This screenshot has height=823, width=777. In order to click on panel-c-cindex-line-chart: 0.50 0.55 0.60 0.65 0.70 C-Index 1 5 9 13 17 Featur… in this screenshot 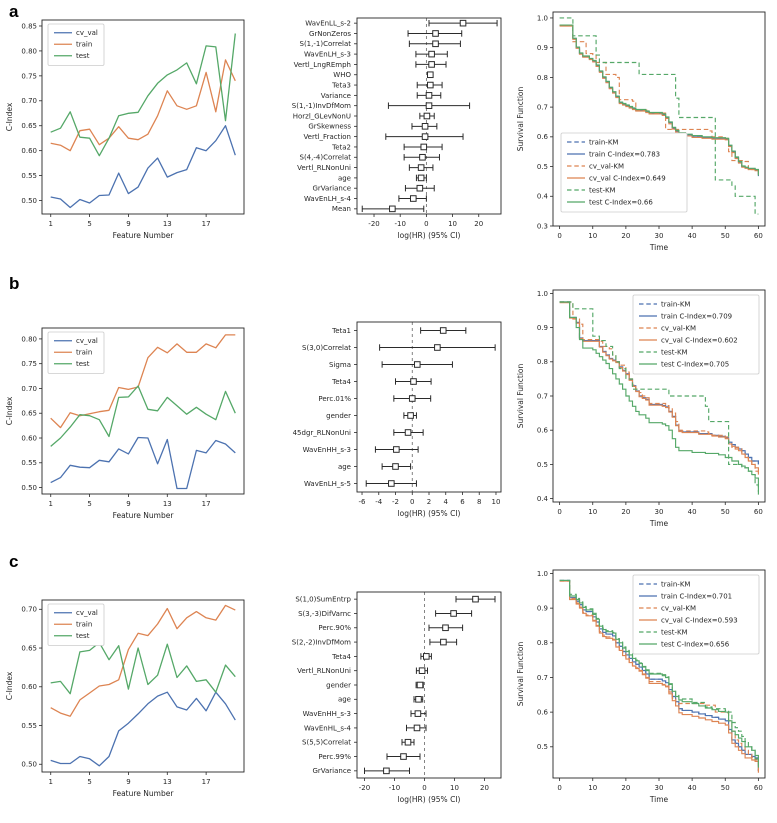, I will do `click(128, 678)`.